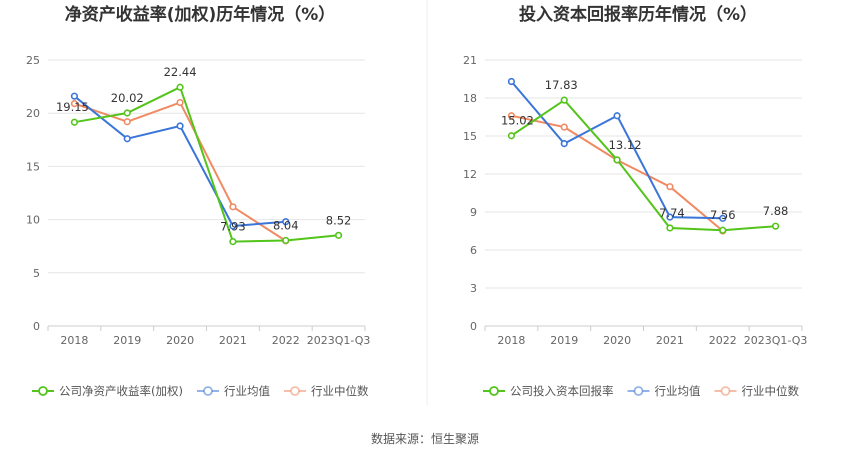 The width and height of the screenshot is (850, 463). I want to click on chart2-legend-label: 公司投入资本回报率, so click(562, 391).